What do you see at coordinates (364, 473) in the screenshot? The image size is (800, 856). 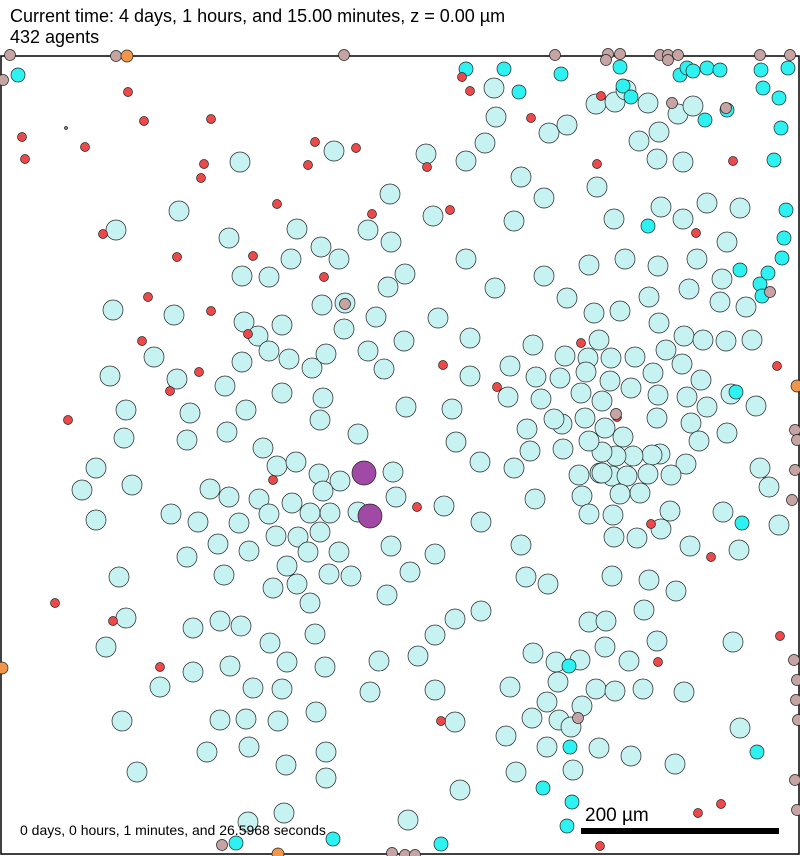 I see `agent-purple` at bounding box center [364, 473].